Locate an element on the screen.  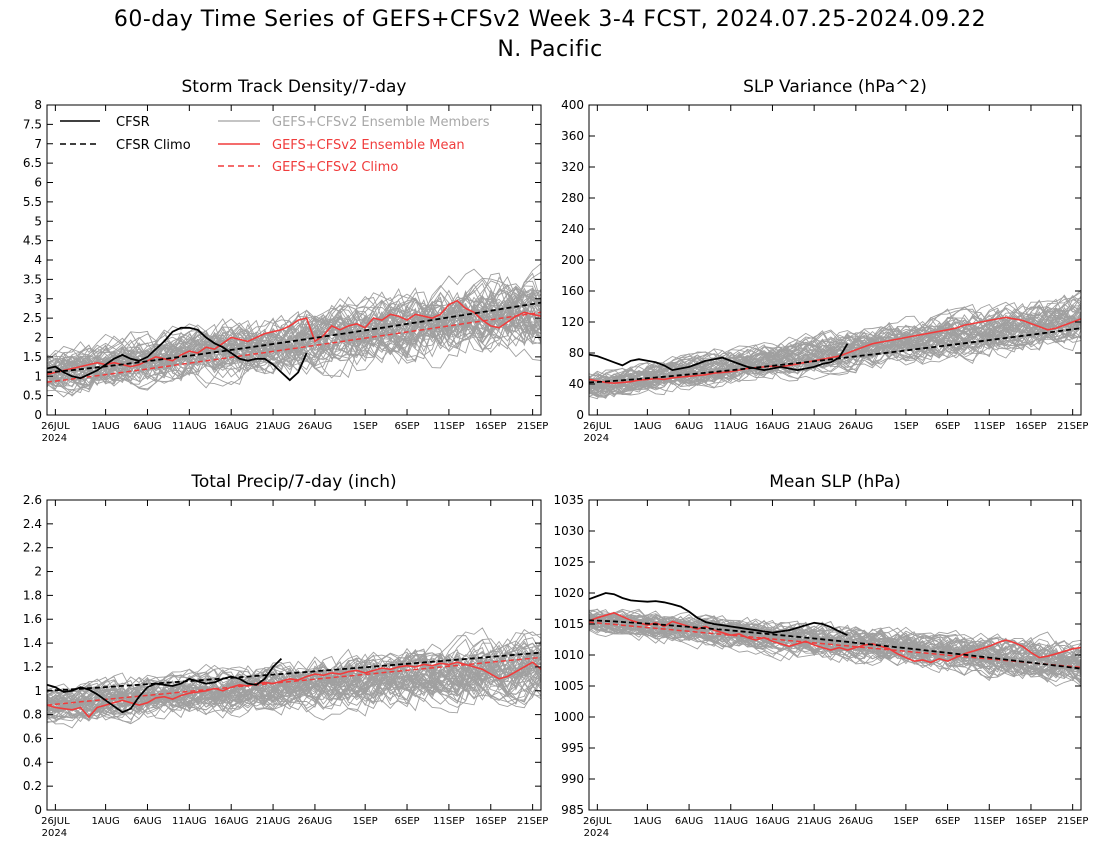
series-lines is located at coordinates (294, 341).